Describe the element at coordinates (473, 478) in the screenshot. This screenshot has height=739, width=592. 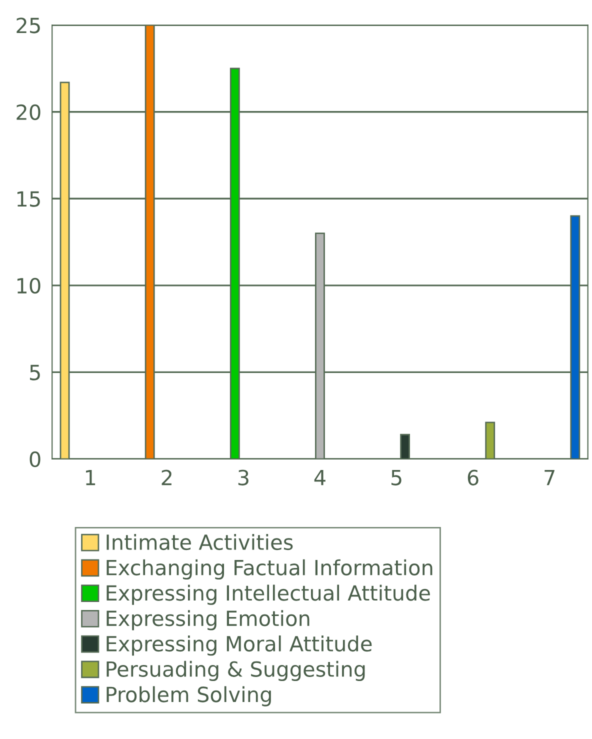
I see `x-tick-label: 6` at that location.